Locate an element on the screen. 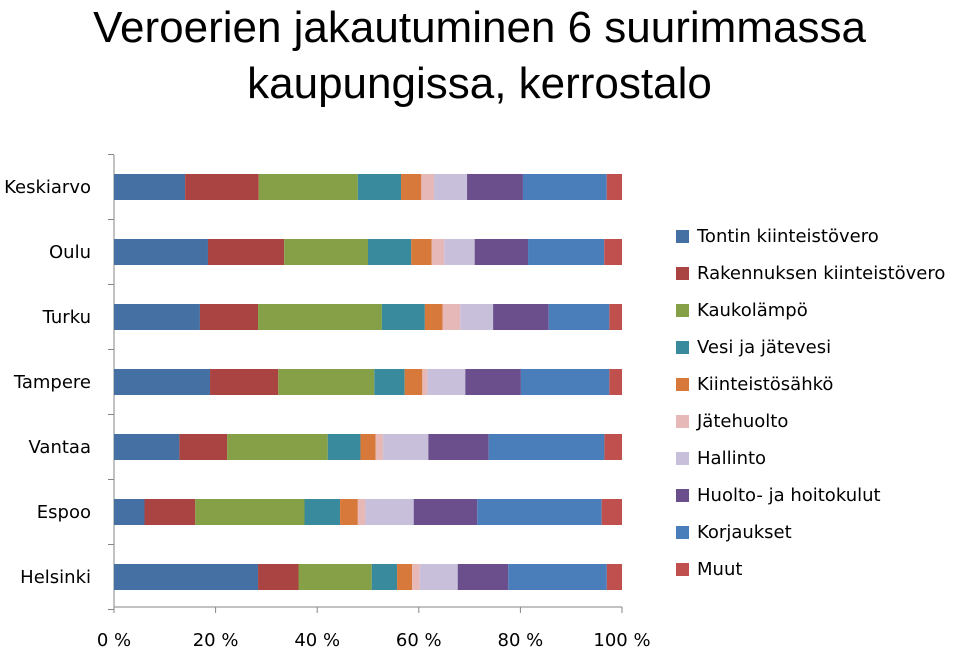 This screenshot has width=959, height=649. legend-item: Kaukolämpö is located at coordinates (810, 310).